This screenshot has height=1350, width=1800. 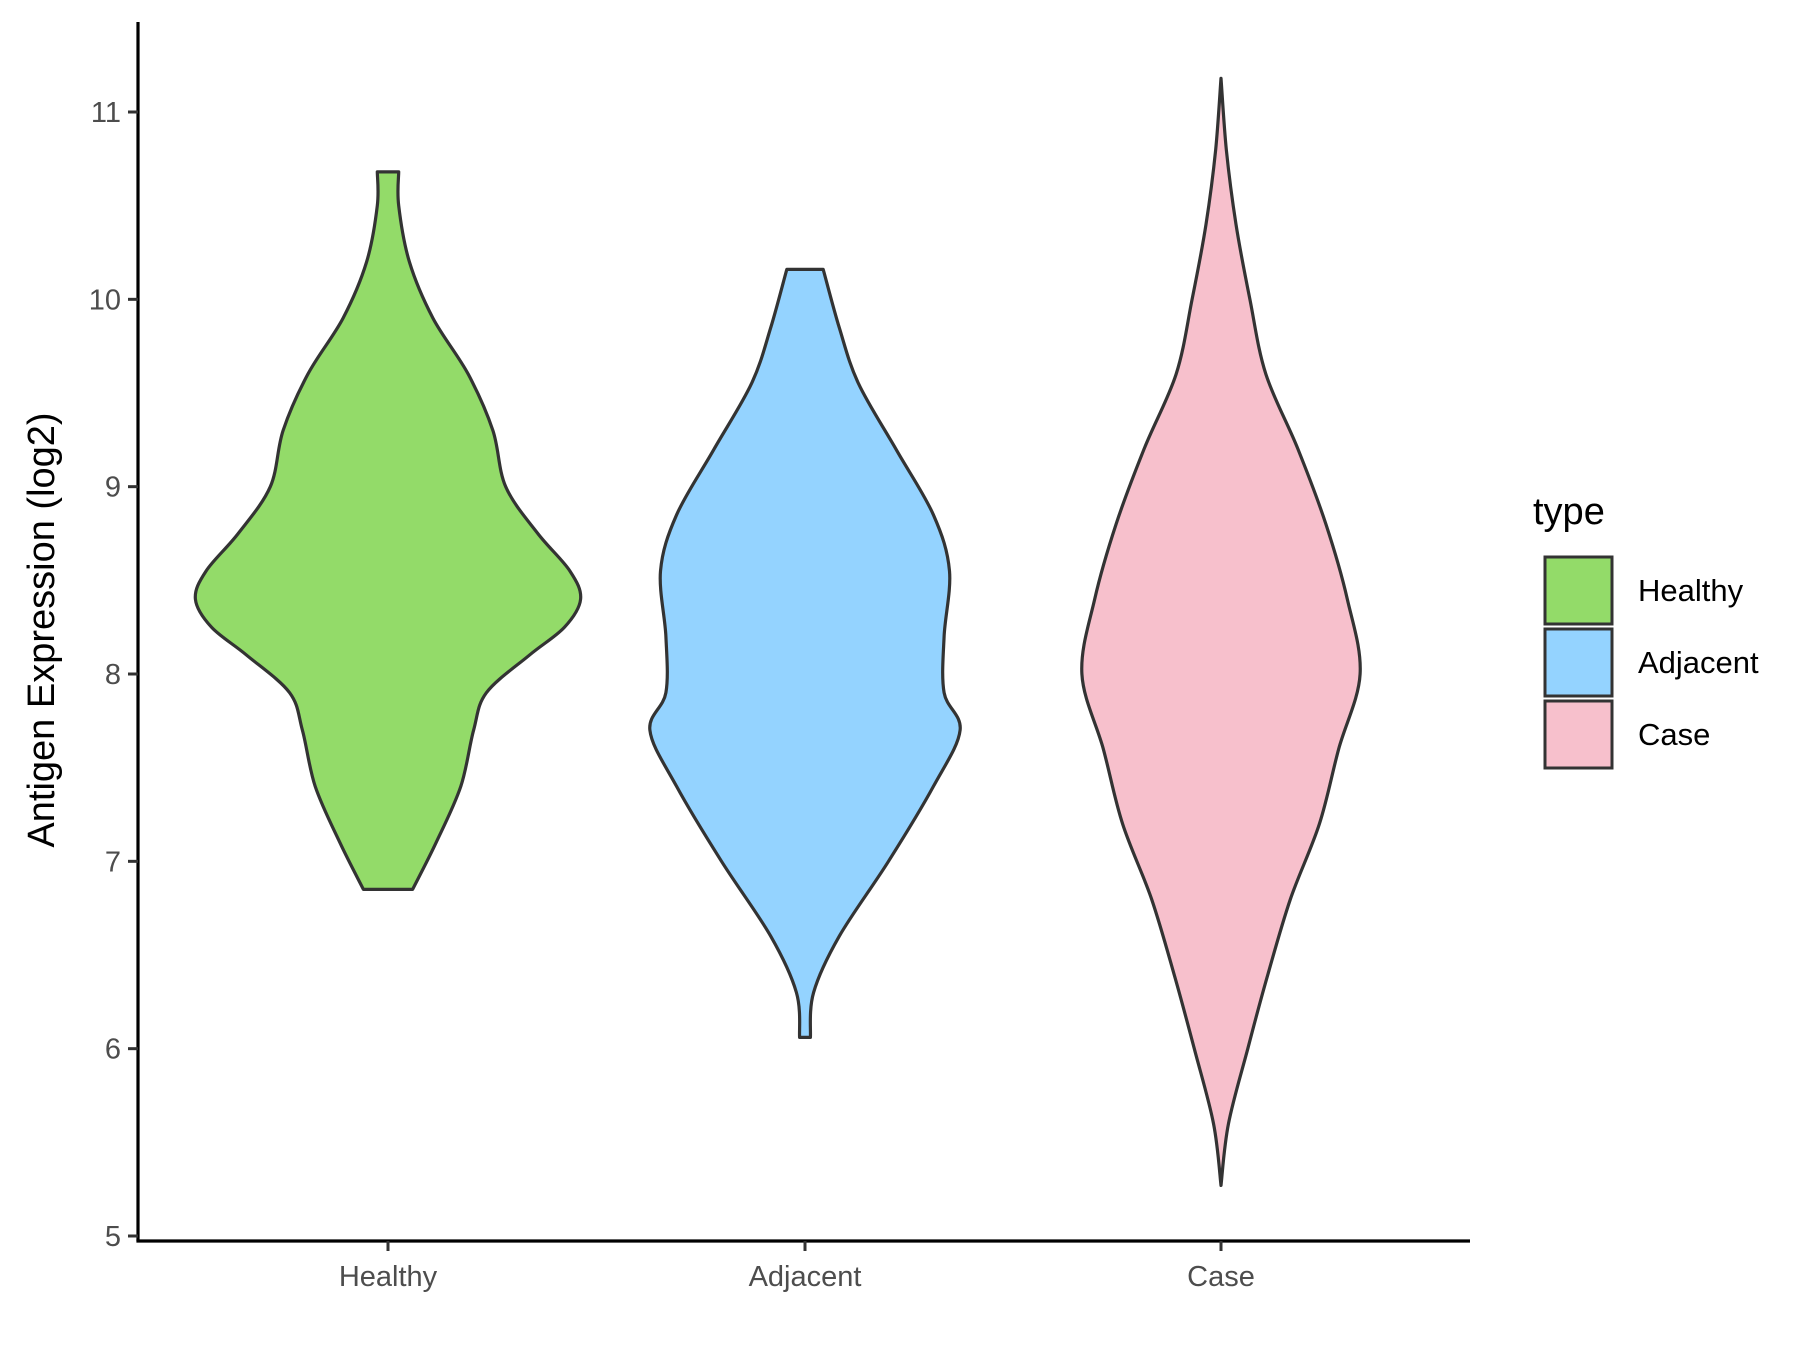 What do you see at coordinates (805, 1277) in the screenshot?
I see `x-tick-label: Adjacent` at bounding box center [805, 1277].